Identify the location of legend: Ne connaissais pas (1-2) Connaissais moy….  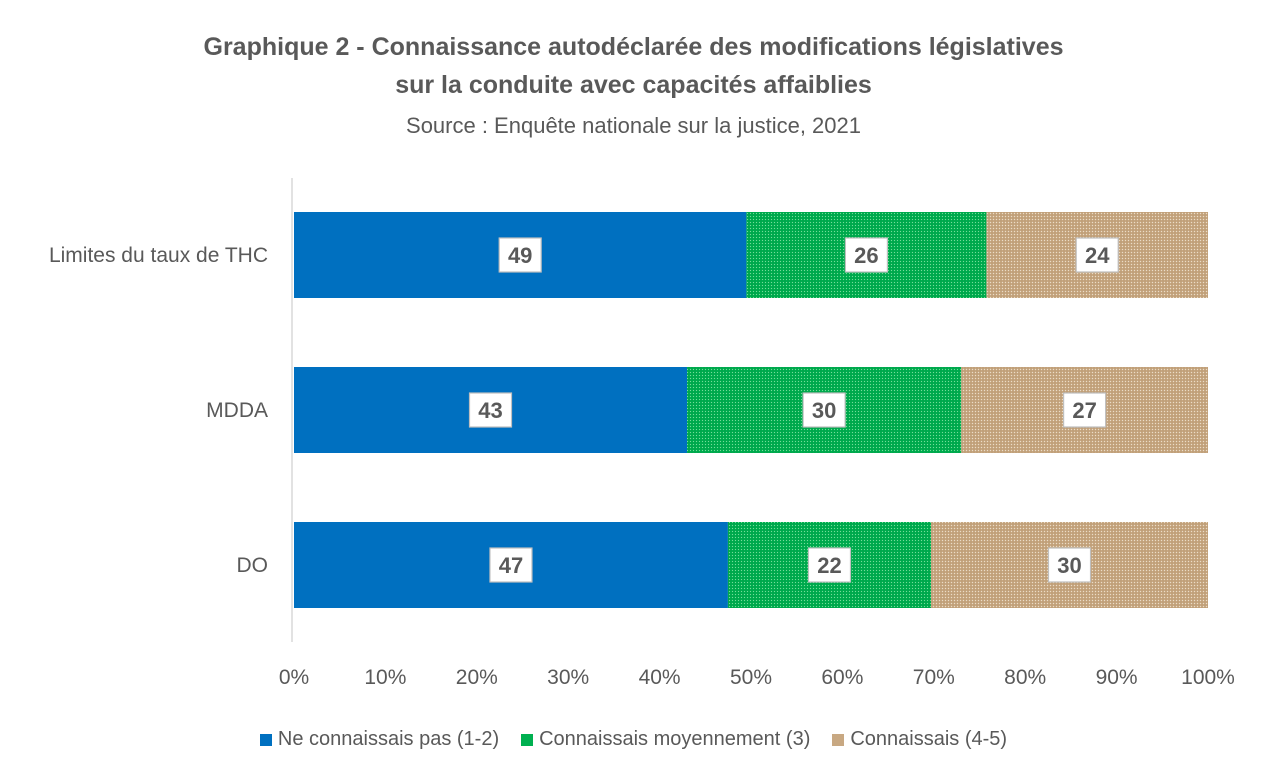
(633, 739).